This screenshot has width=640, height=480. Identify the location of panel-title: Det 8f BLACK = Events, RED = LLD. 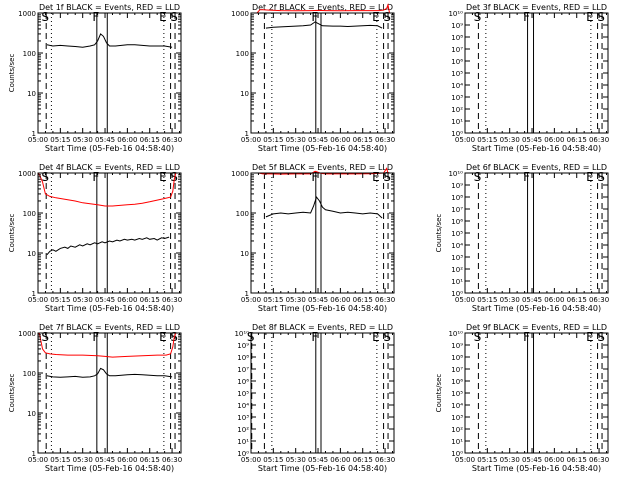
(322, 327).